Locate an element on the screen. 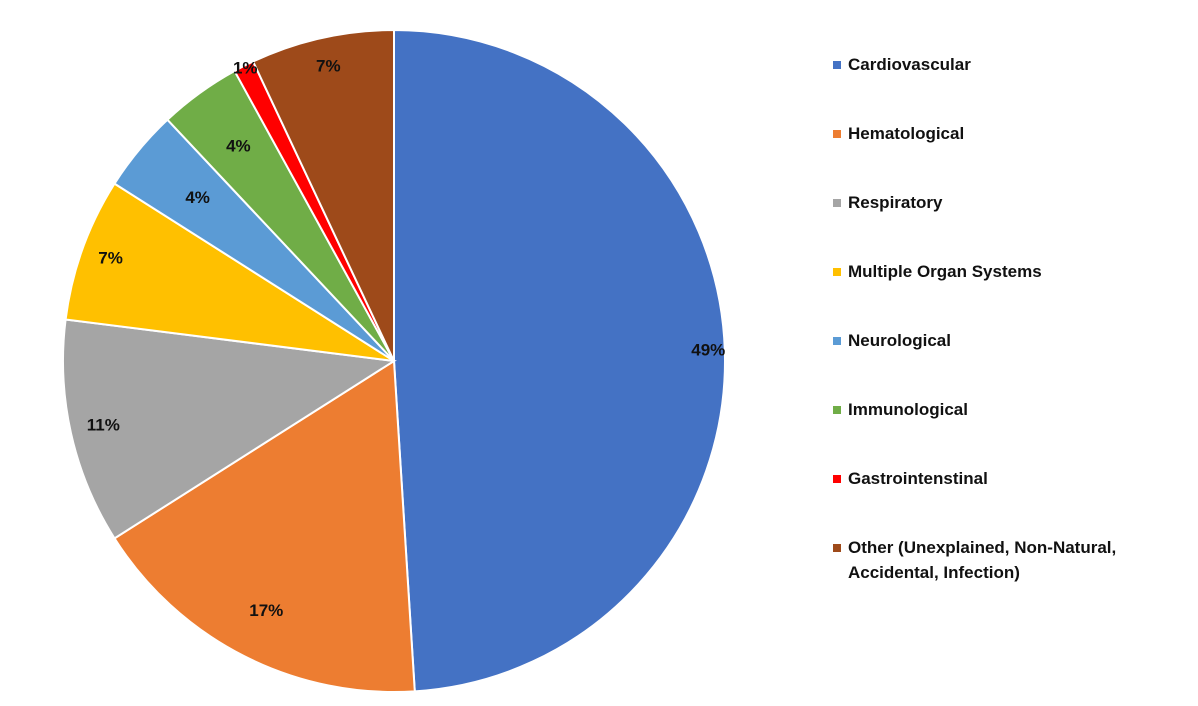  legend-swatch-respiratory is located at coordinates (837, 203).